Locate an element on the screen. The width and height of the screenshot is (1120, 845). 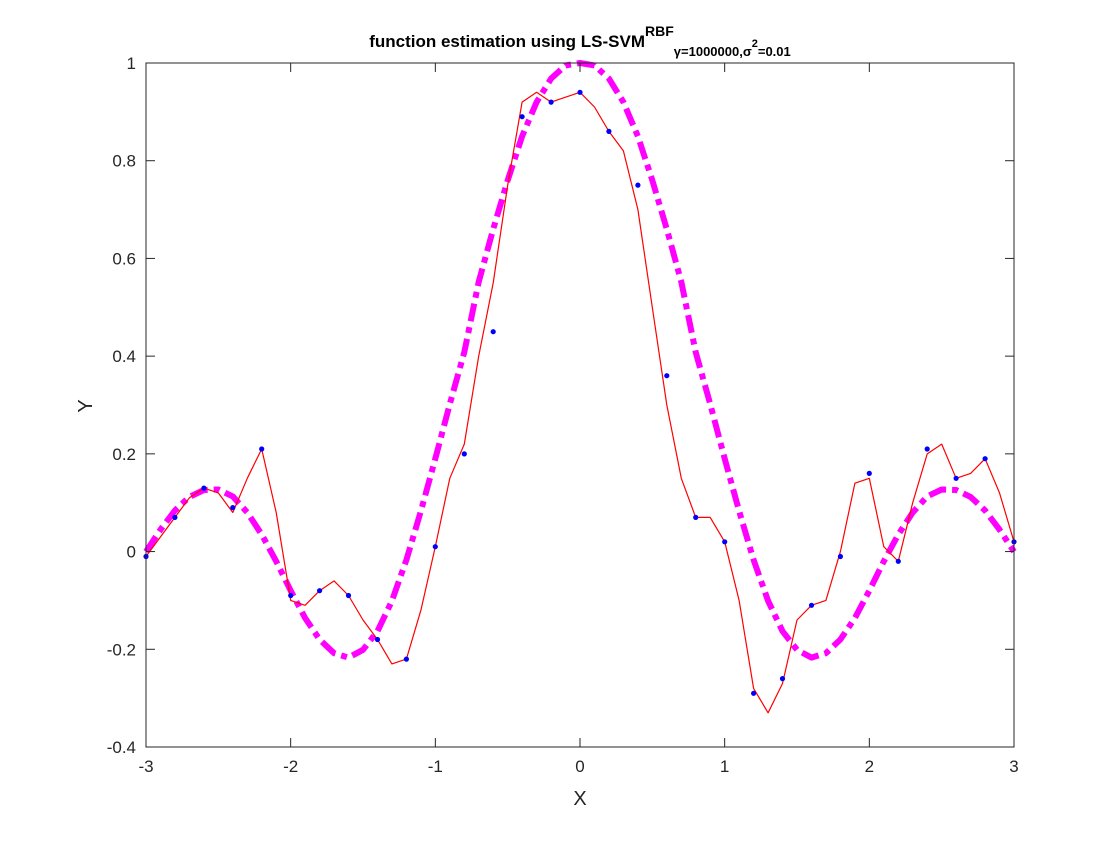
x-tick-label: -2 is located at coordinates (290, 766).